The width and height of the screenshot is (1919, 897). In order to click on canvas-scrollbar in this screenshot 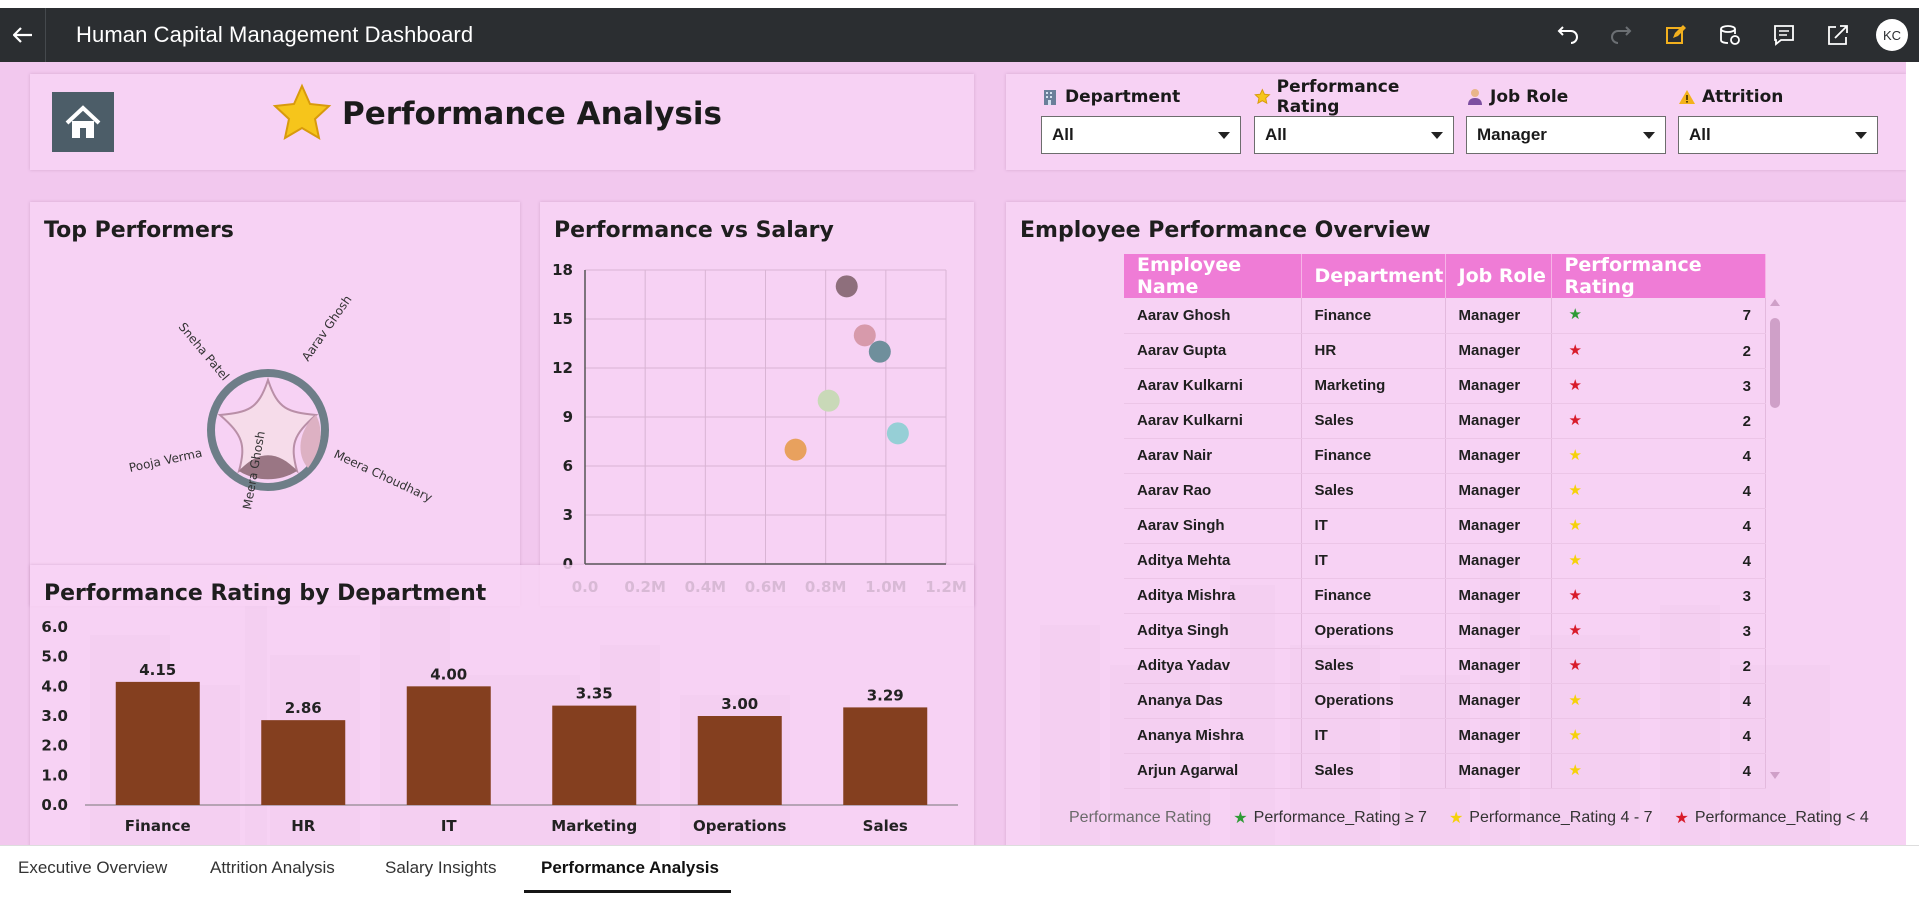, I will do `click(1912, 453)`.